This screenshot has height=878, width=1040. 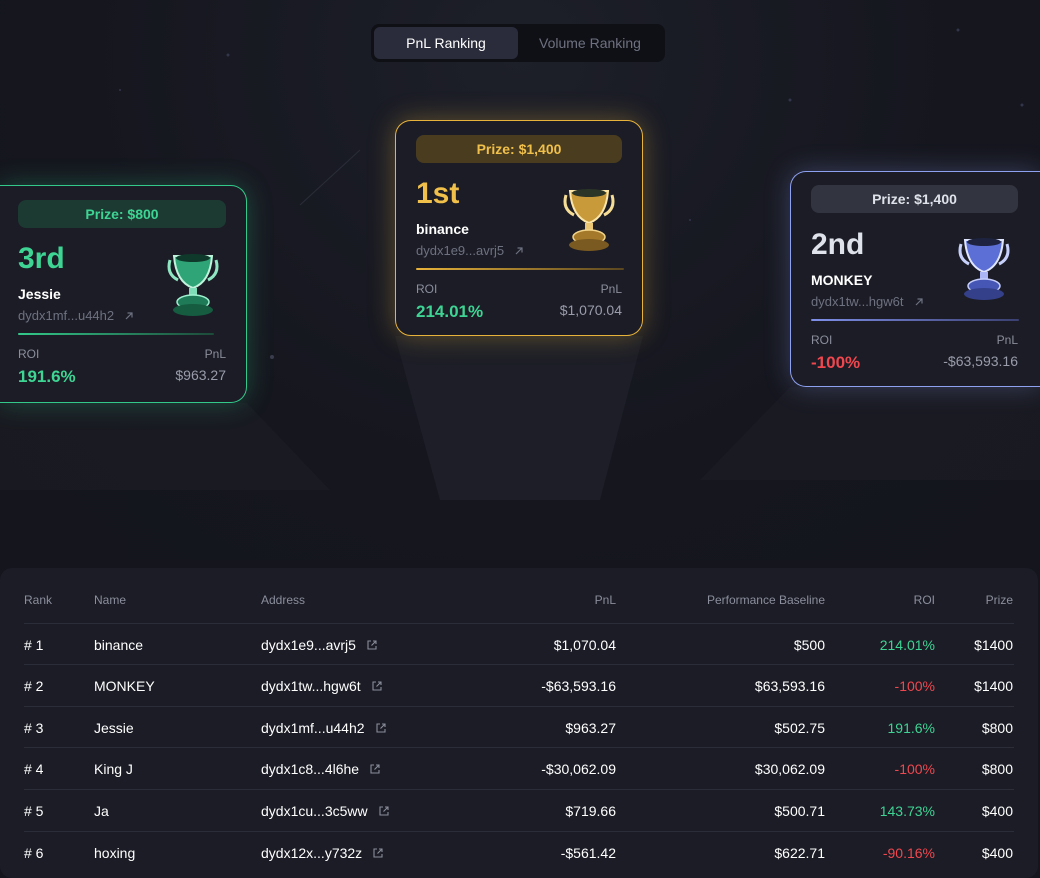 What do you see at coordinates (114, 727) in the screenshot?
I see `name-cell: Jessie` at bounding box center [114, 727].